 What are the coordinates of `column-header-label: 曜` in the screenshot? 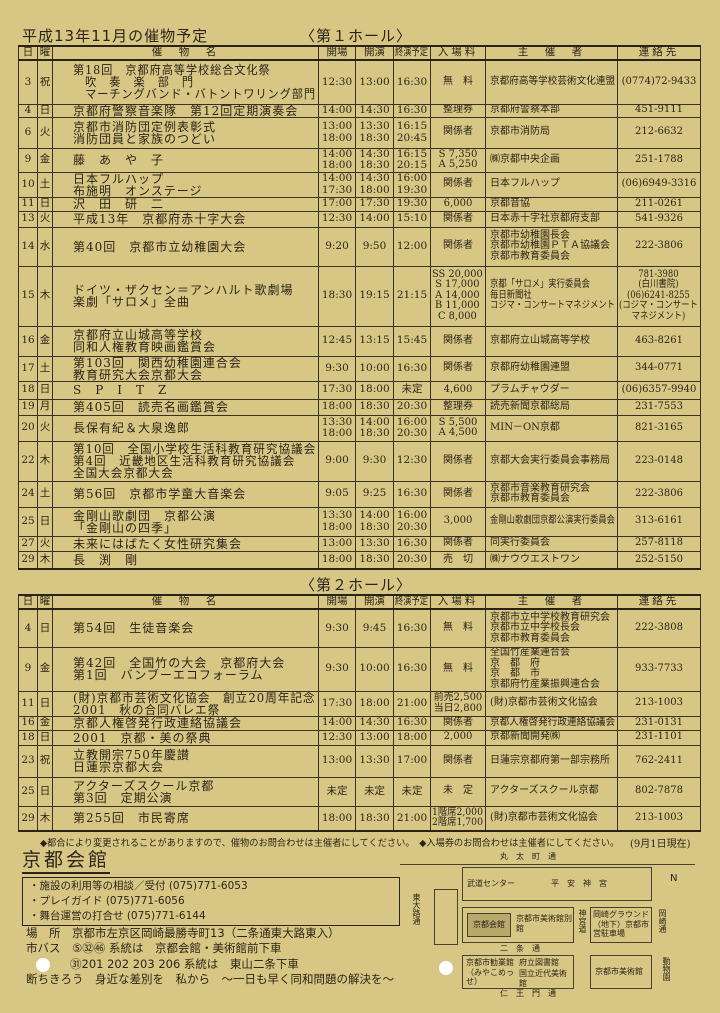 It's located at (45, 601).